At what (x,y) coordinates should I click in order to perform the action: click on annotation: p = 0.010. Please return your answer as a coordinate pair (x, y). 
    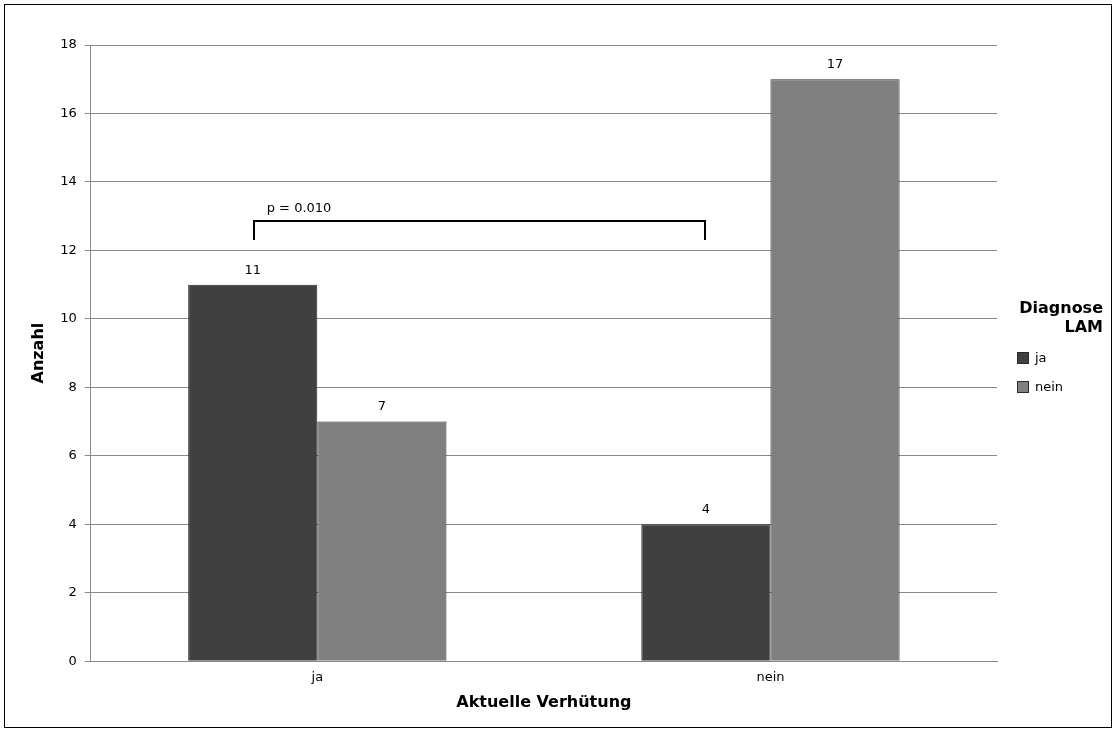
    Looking at the image, I should click on (299, 207).